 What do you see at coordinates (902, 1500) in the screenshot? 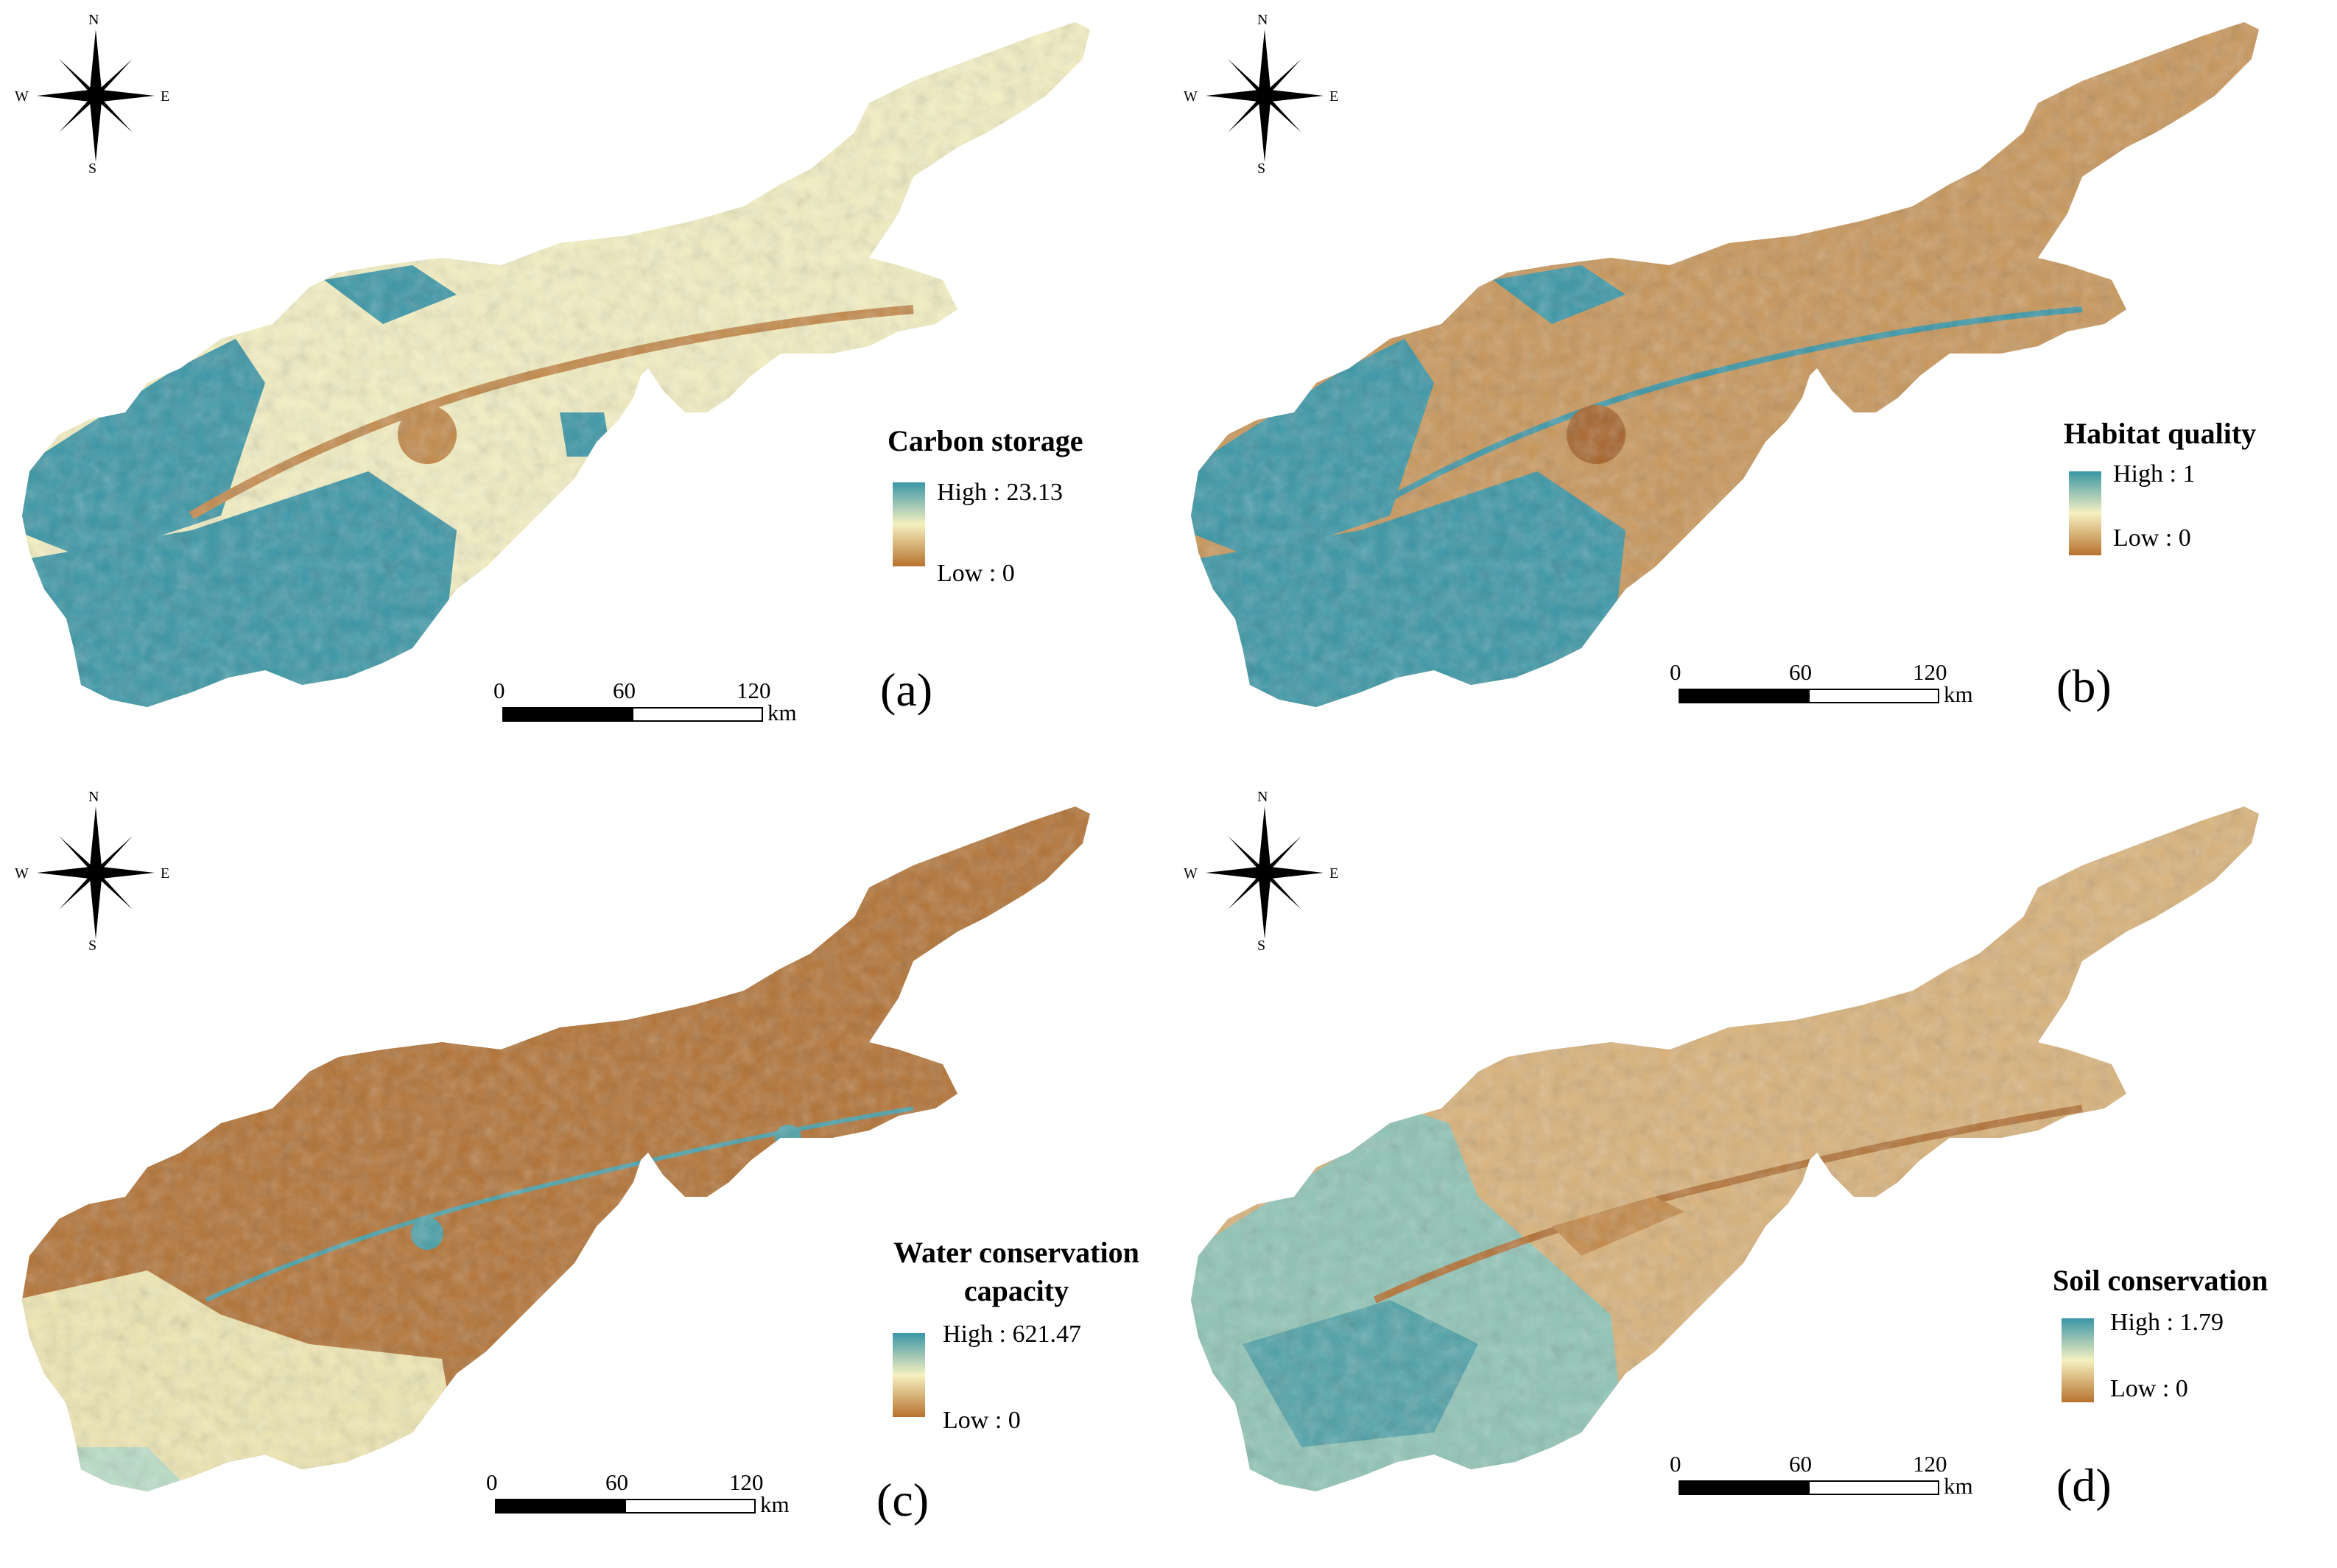
I see `panel-label: (c)` at bounding box center [902, 1500].